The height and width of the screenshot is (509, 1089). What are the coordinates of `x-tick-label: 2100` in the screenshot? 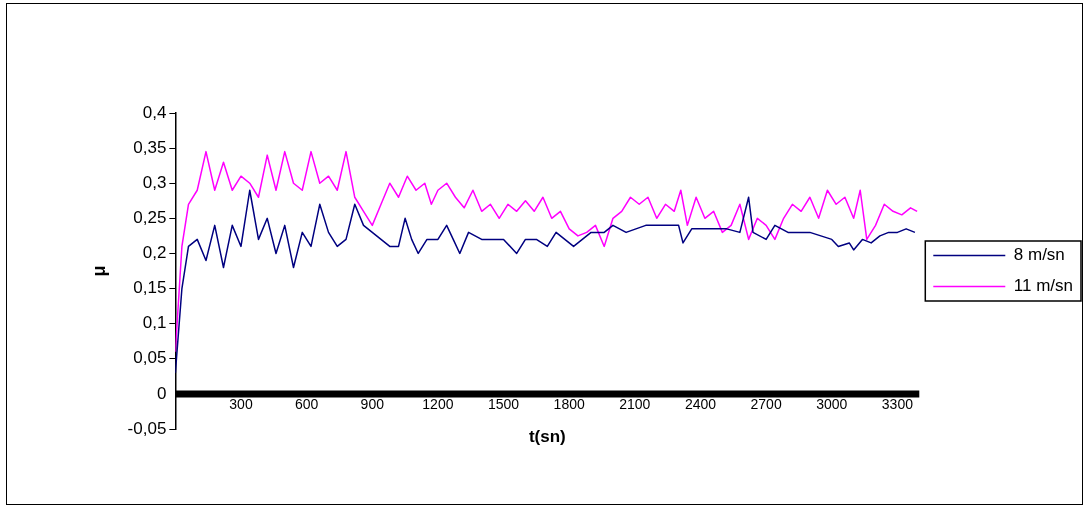 It's located at (635, 404).